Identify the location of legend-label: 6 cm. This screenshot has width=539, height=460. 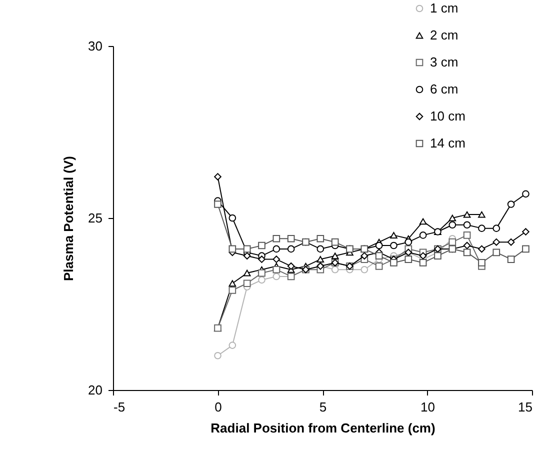
(444, 89).